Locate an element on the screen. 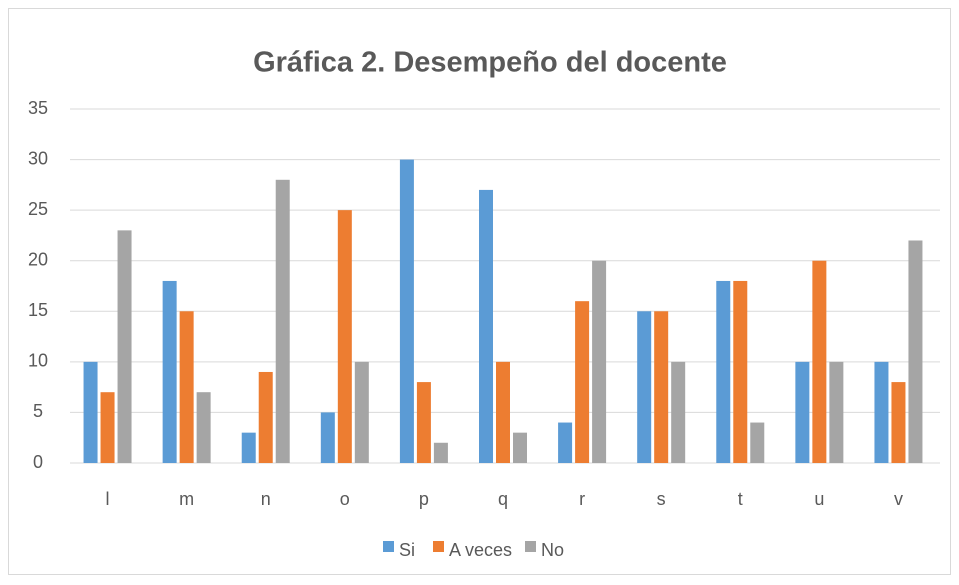 The width and height of the screenshot is (959, 585). y-tick-label: 30 is located at coordinates (38, 158).